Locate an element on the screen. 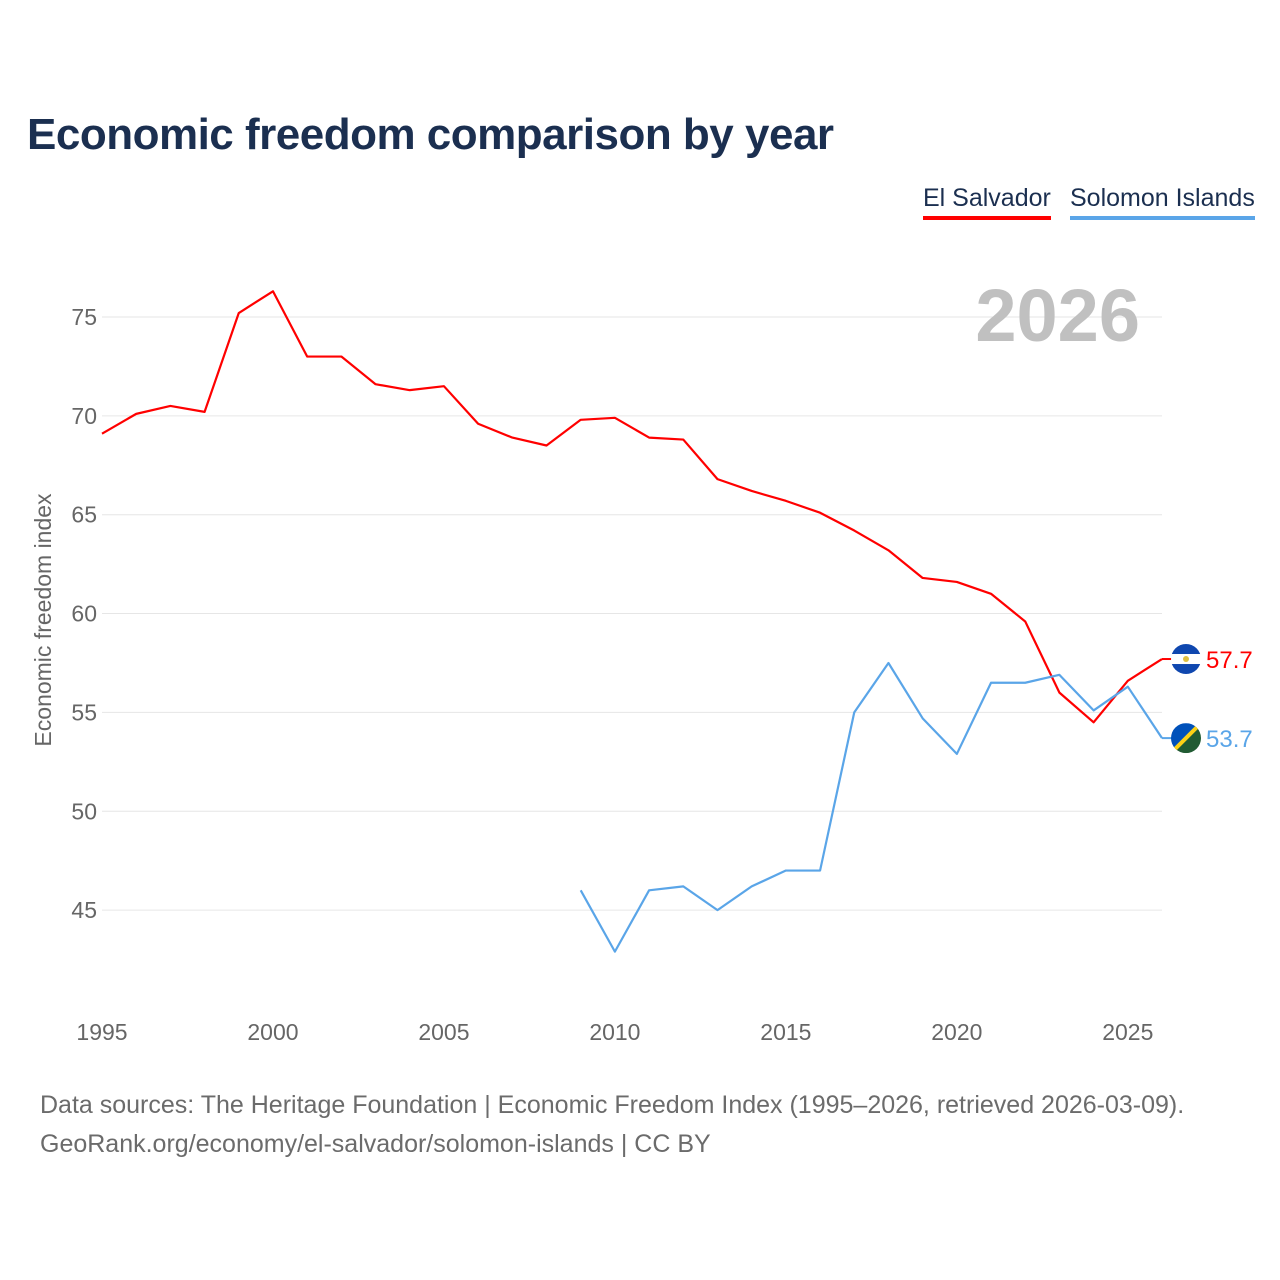 The width and height of the screenshot is (1280, 1280). y-tick-label: 60 is located at coordinates (84, 614).